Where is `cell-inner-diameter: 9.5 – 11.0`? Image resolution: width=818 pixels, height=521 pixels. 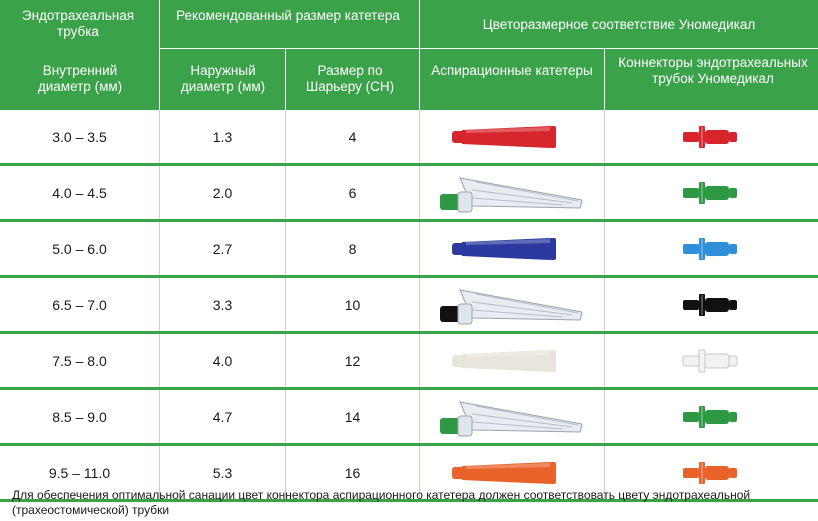
cell-inner-diameter: 9.5 – 11.0 is located at coordinates (79, 472).